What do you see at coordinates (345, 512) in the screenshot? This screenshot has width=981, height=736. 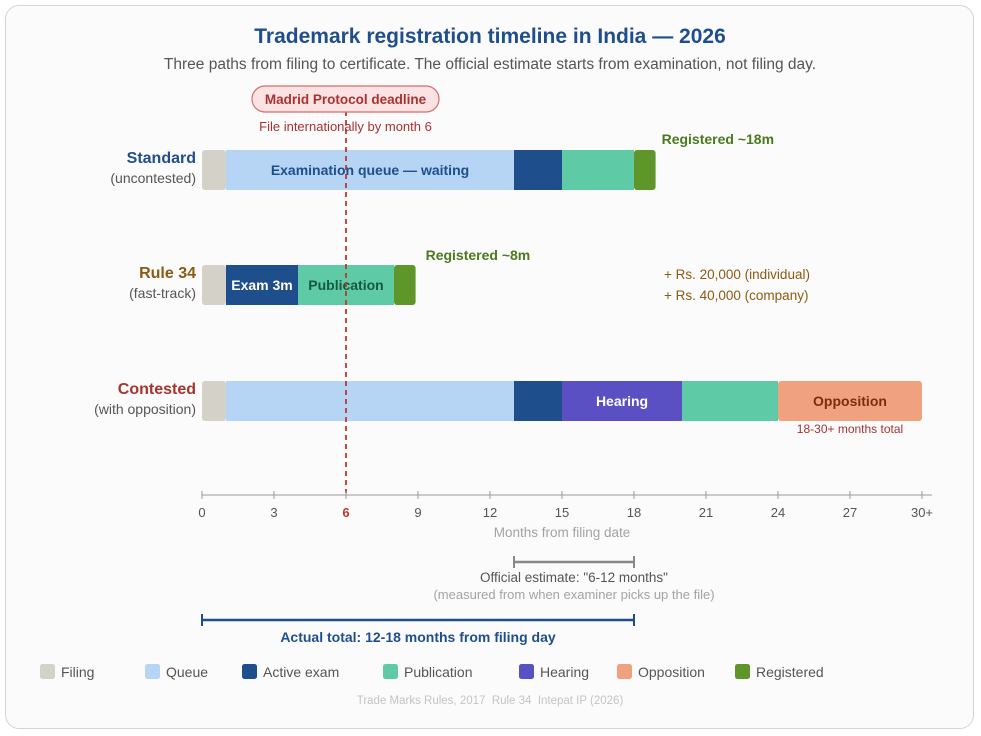 I see `x-tick-label: 6` at bounding box center [345, 512].